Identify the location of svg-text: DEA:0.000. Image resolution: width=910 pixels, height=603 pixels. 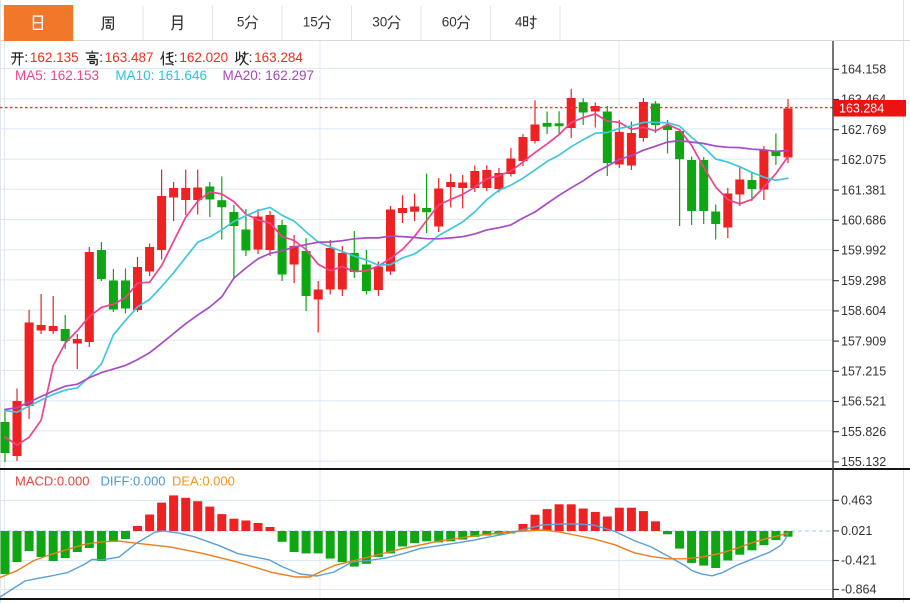
(203, 481).